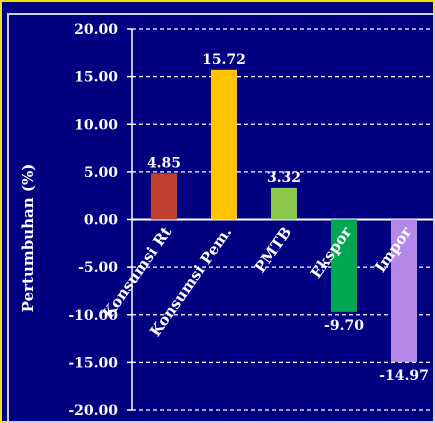  I want to click on y-tick-label: -10.00, so click(93, 316).